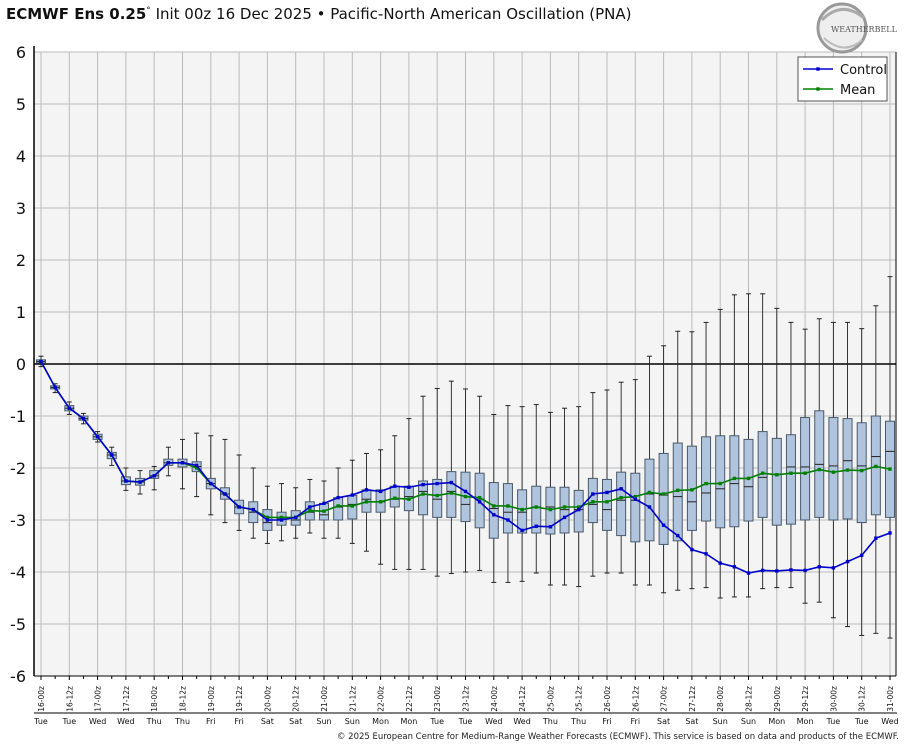  Describe the element at coordinates (857, 90) in the screenshot. I see `legend-label-mean: Mean` at that location.